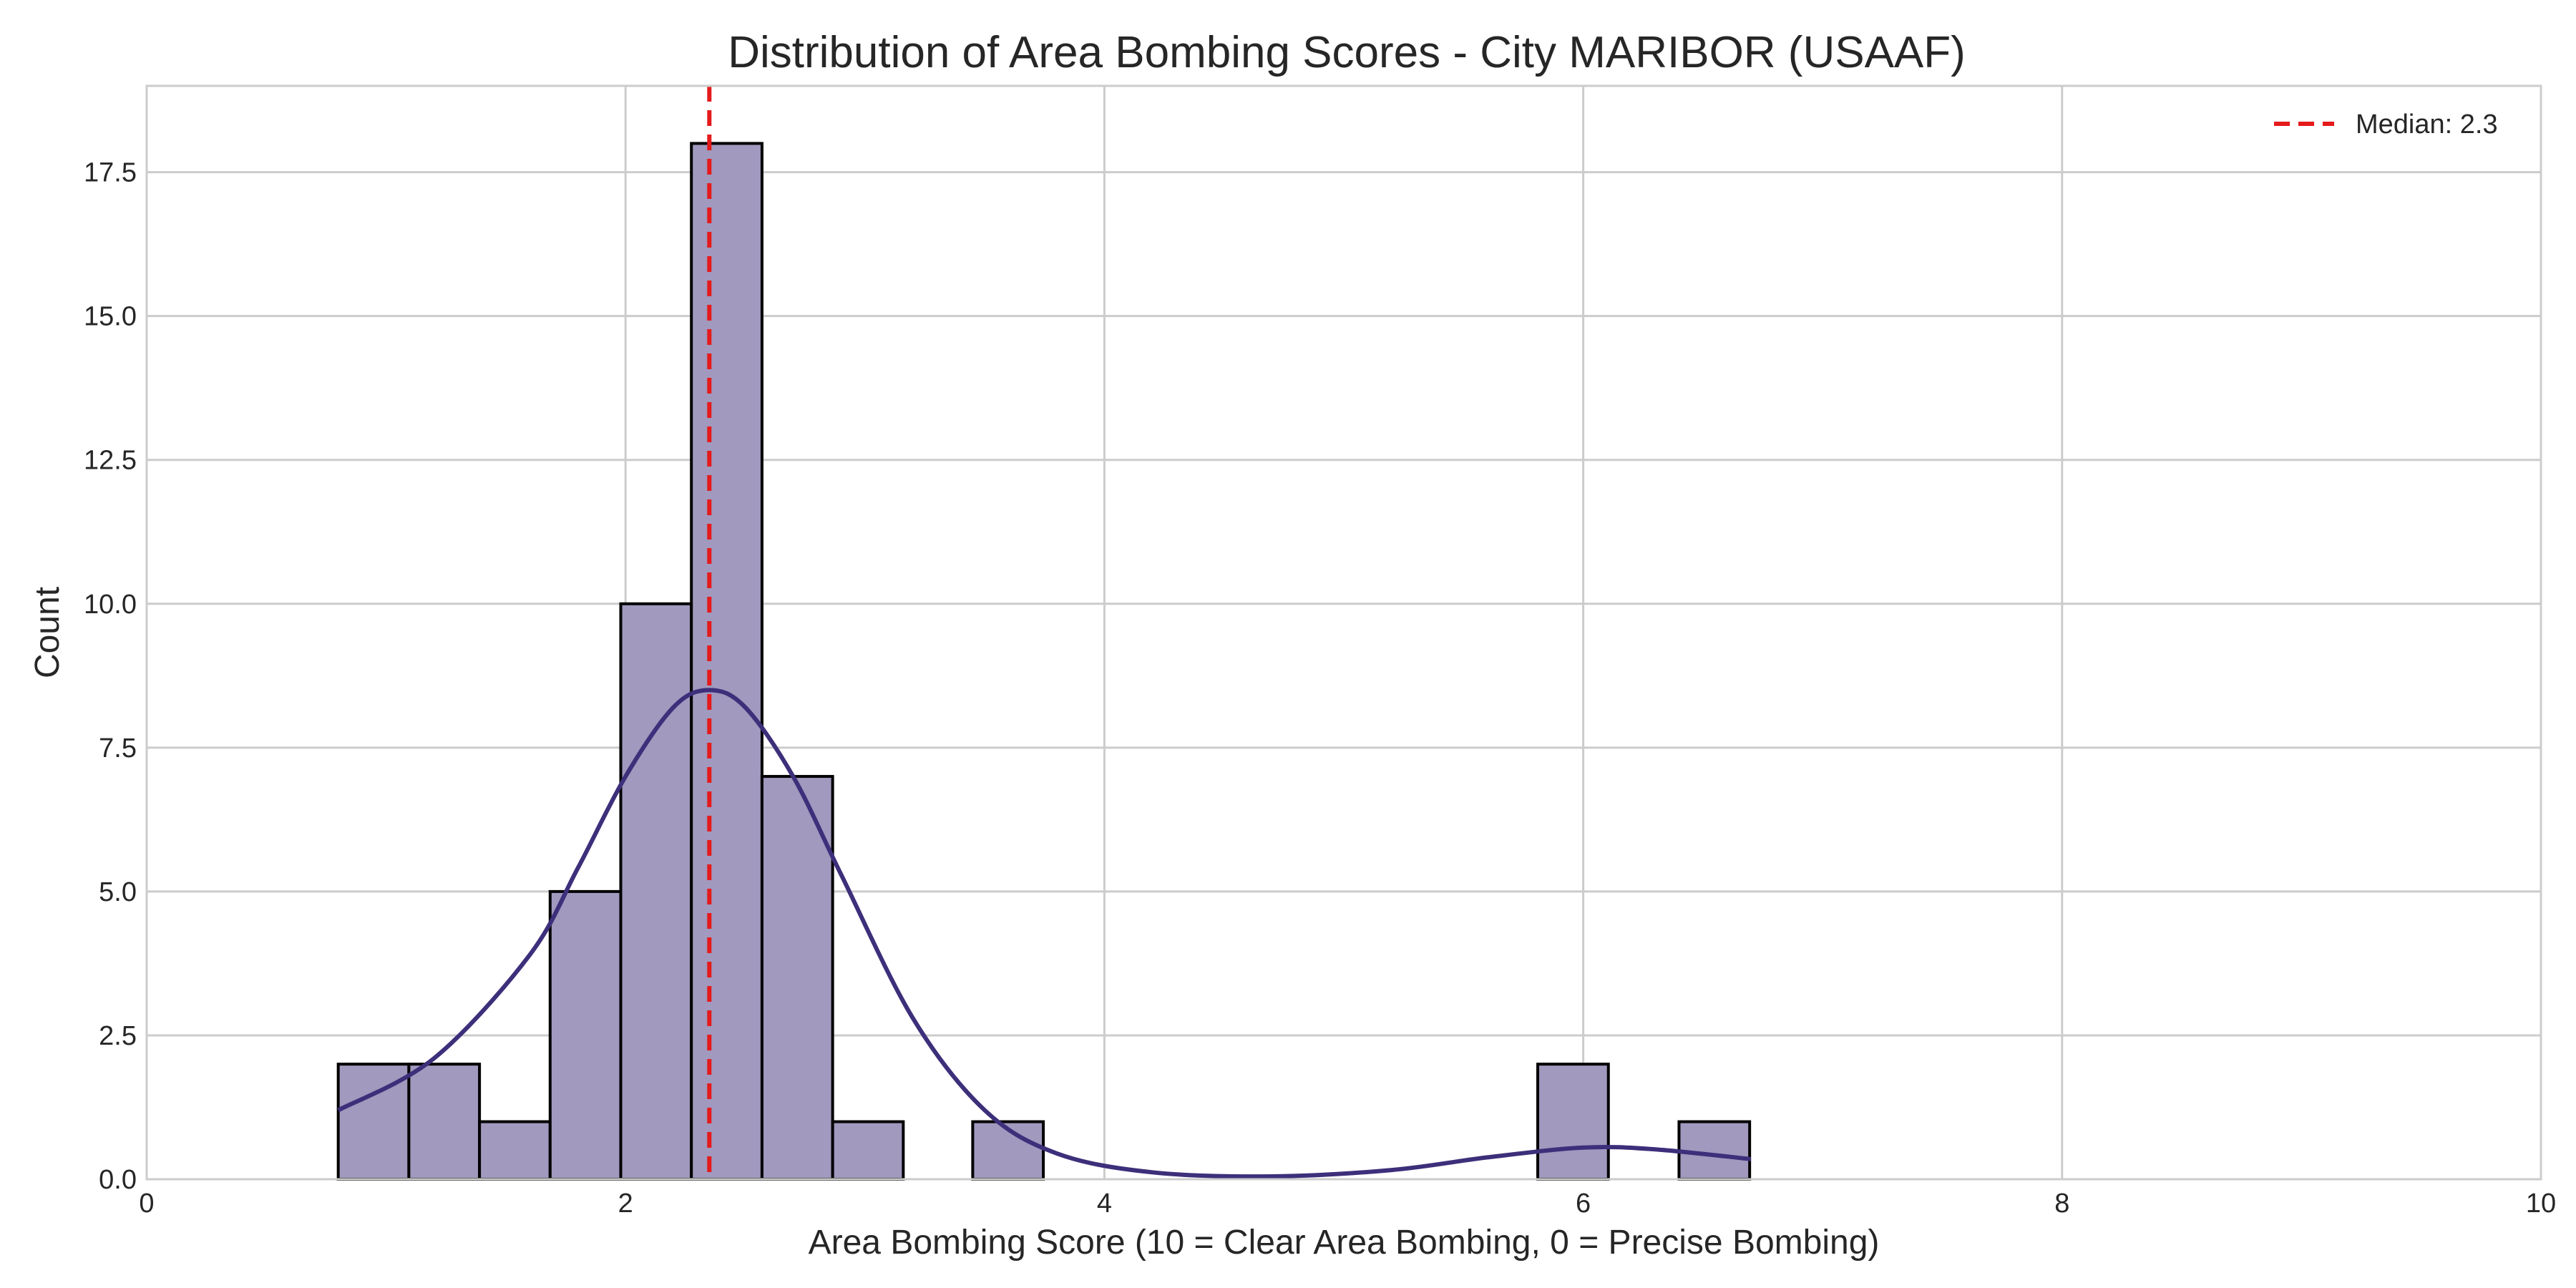 Image resolution: width=2576 pixels, height=1288 pixels. What do you see at coordinates (118, 1180) in the screenshot?
I see `y-tick-label: 0.0` at bounding box center [118, 1180].